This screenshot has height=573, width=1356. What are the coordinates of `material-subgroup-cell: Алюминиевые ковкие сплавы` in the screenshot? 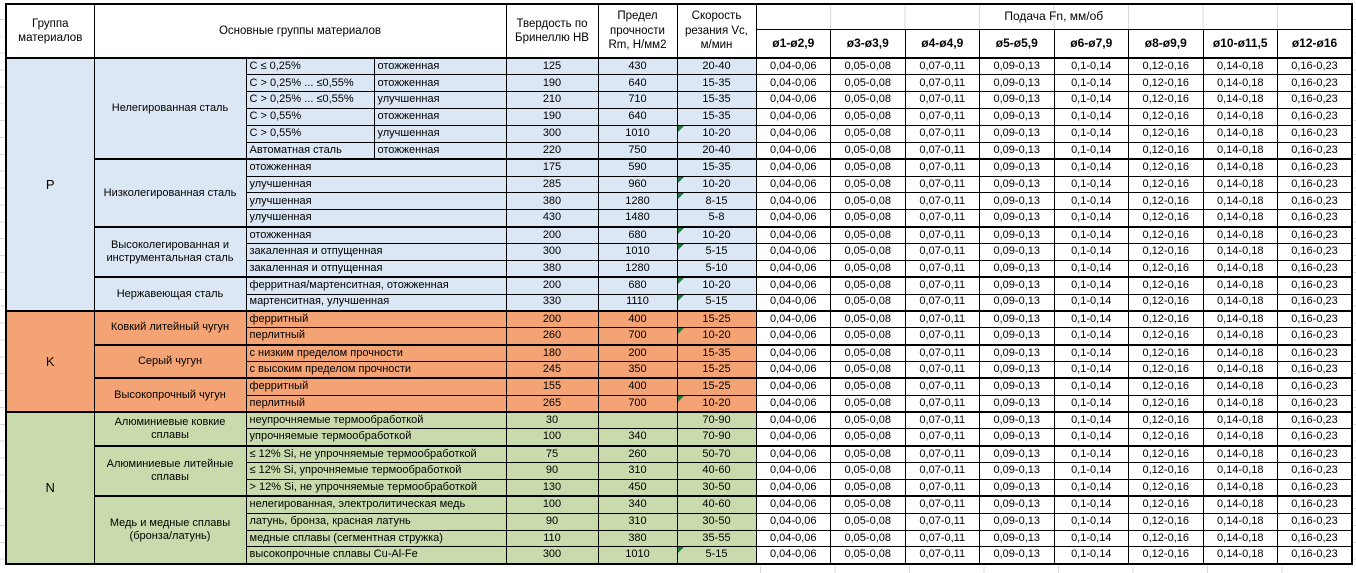 It's located at (170, 429).